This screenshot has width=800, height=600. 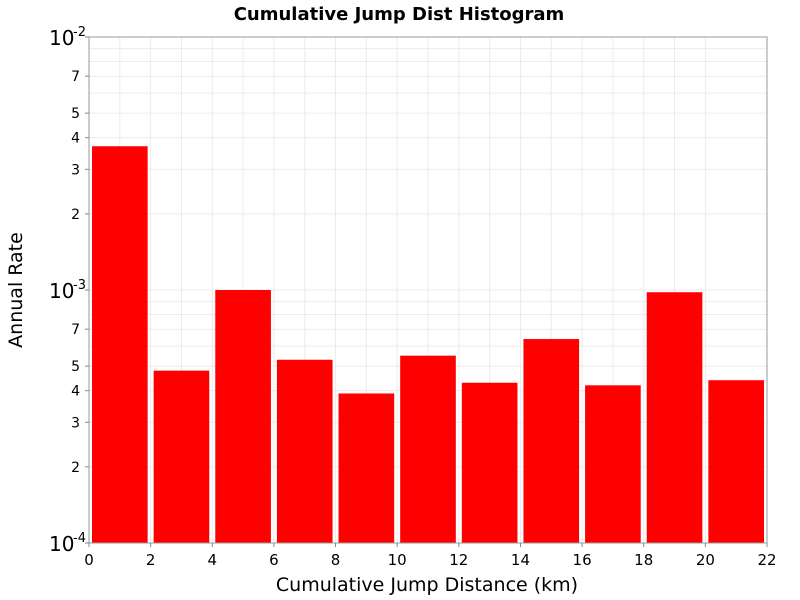 What do you see at coordinates (274, 560) in the screenshot?
I see `x-tick-label: 6` at bounding box center [274, 560].